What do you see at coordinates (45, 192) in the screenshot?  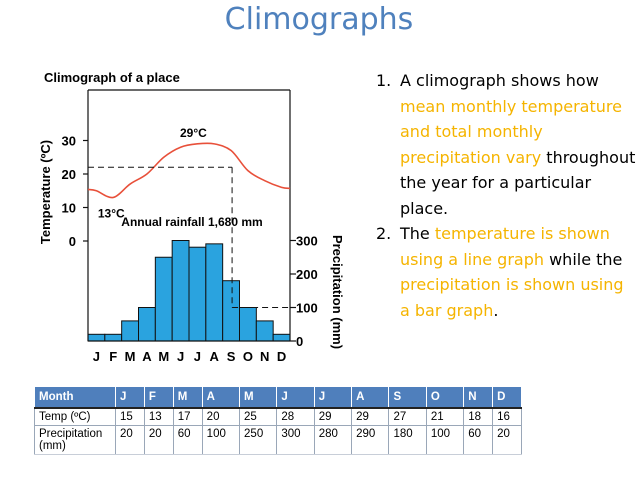 I see `temp-axis-title: Temperature (ºC)` at bounding box center [45, 192].